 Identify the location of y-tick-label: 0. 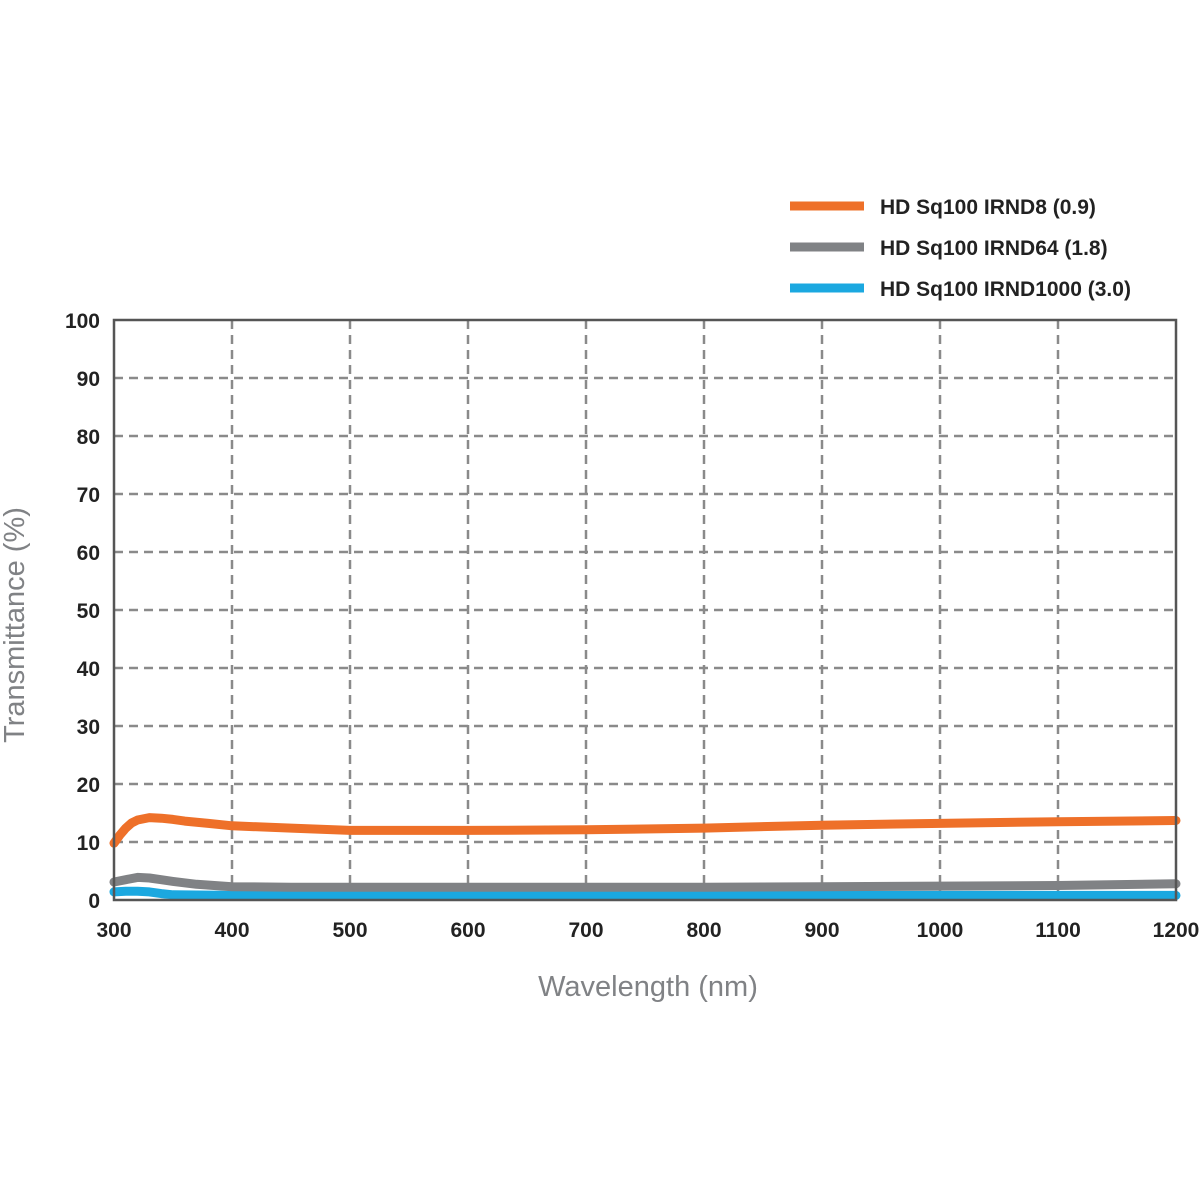
(94, 901).